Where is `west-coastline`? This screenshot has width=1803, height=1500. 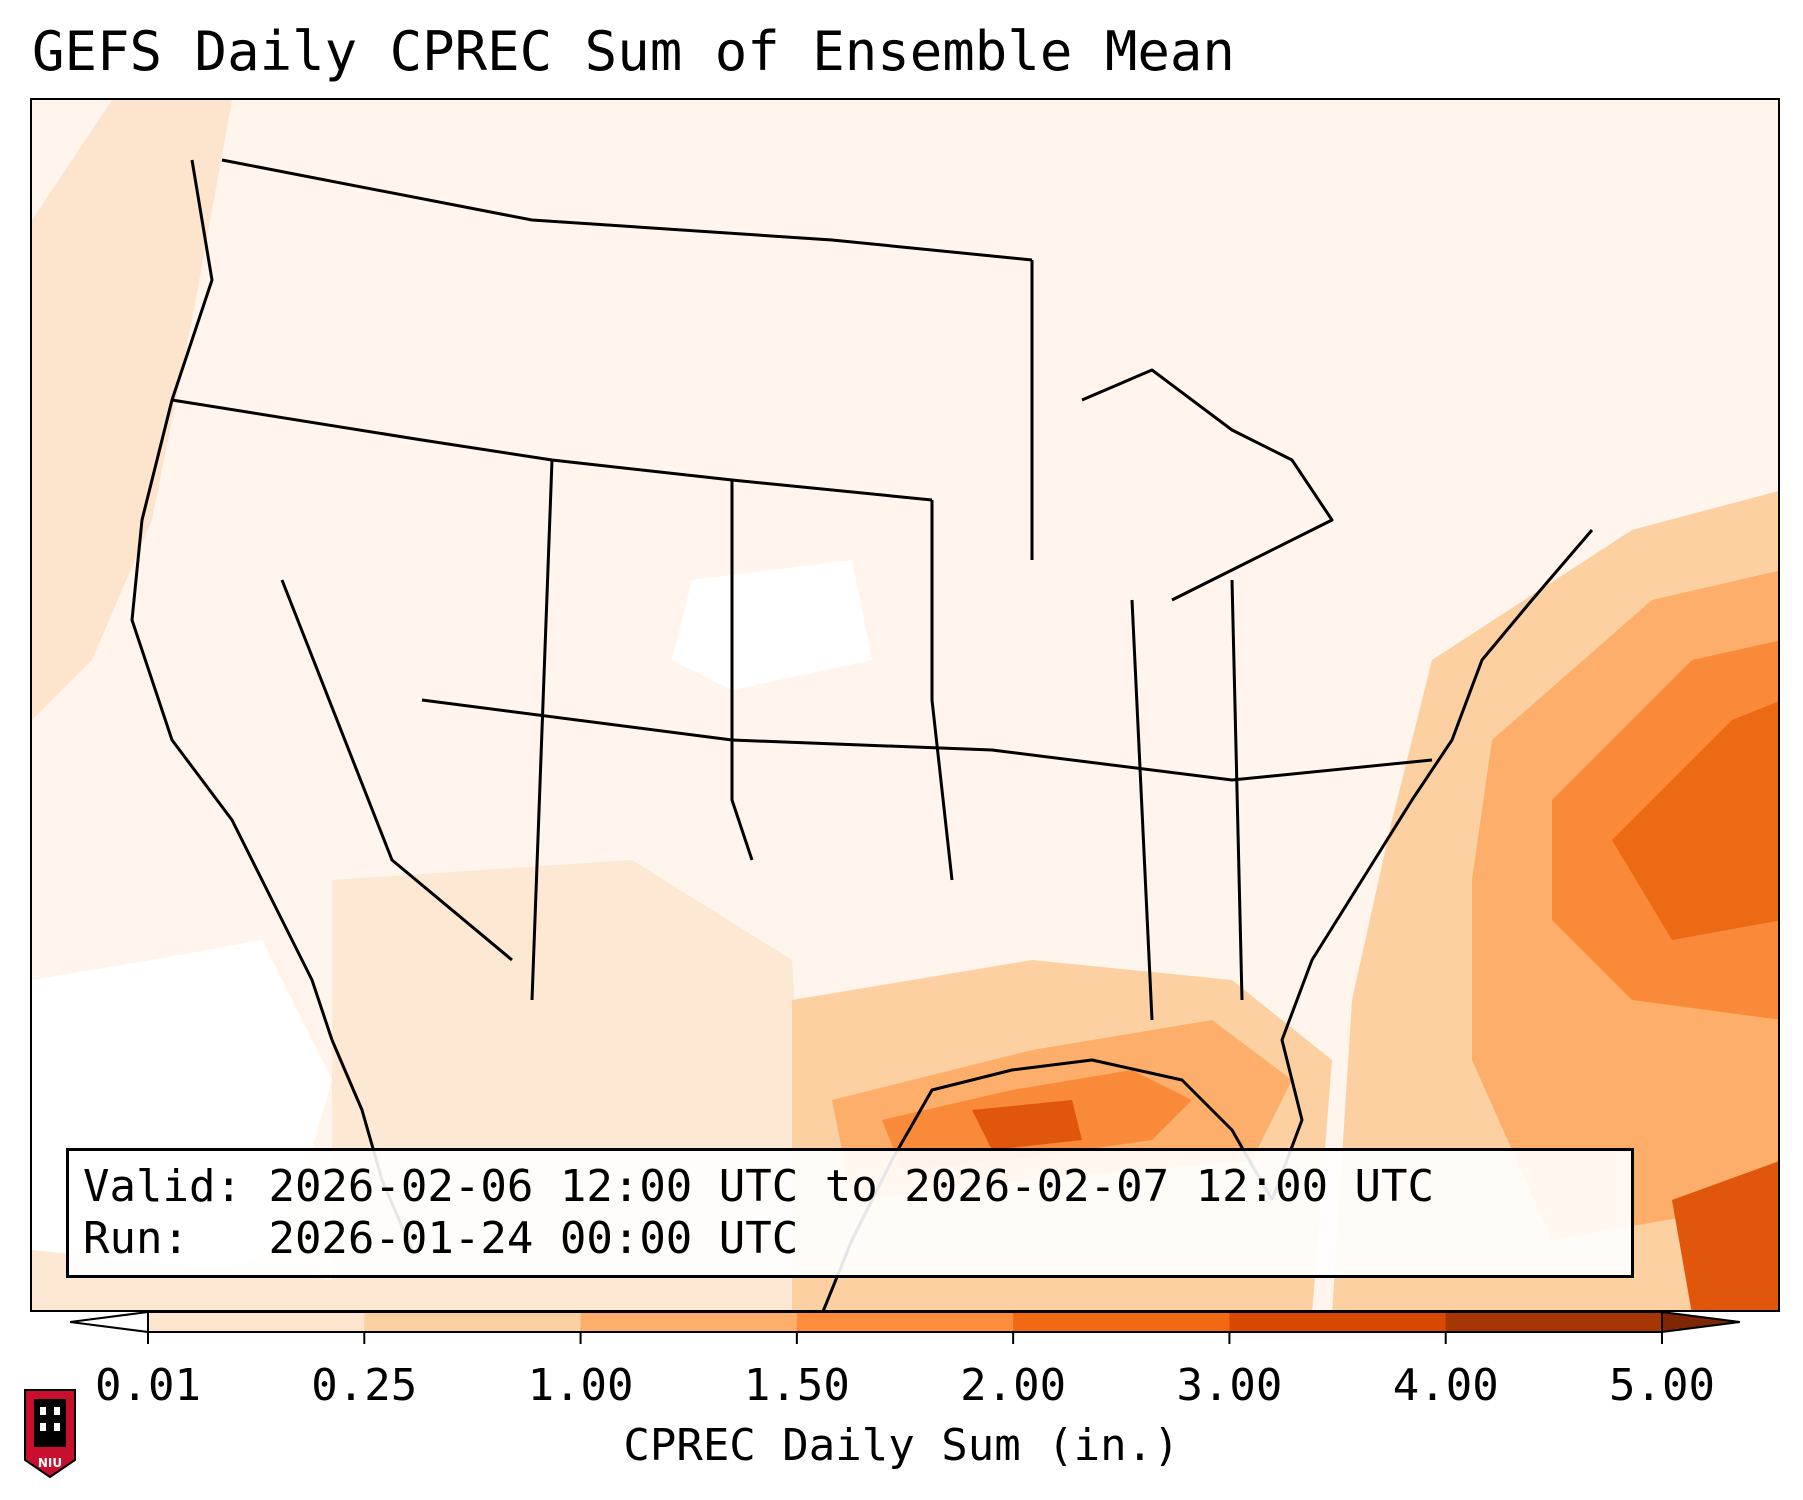 west-coastline is located at coordinates (232, 600).